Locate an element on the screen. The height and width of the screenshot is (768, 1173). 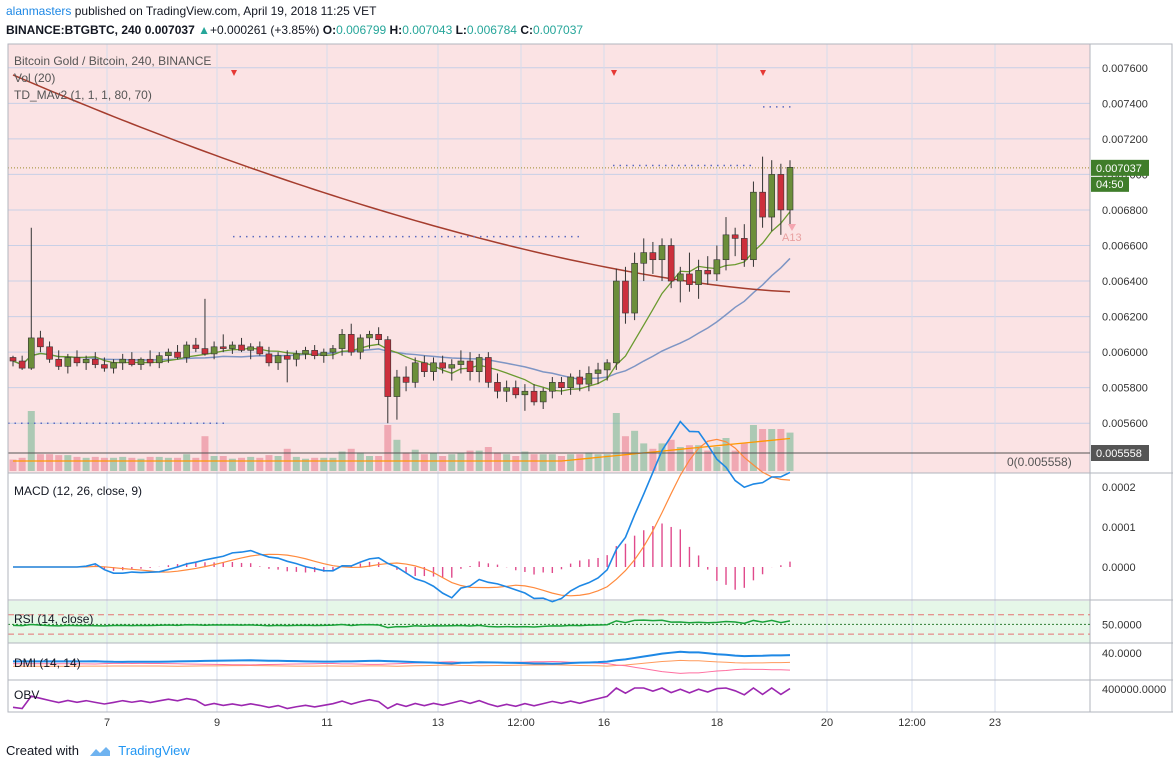
tradingview-brand-link: TradingView is located at coordinates (154, 750).